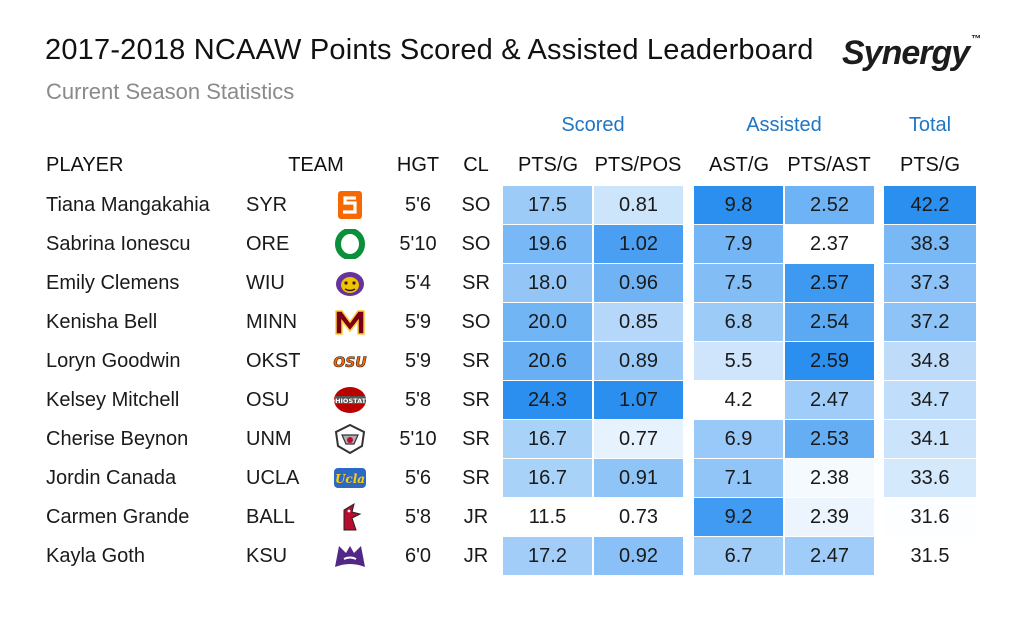 This screenshot has height=630, width=1024. I want to click on group-header-assisted: Assisted, so click(784, 125).